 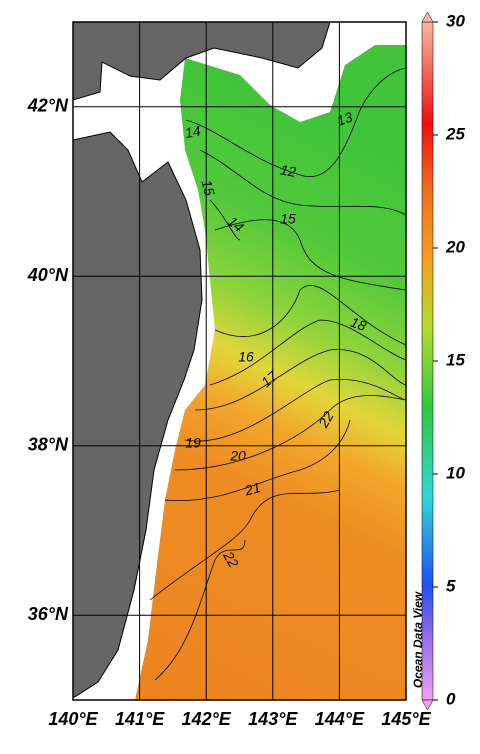 What do you see at coordinates (237, 456) in the screenshot?
I see `contour-label: 20` at bounding box center [237, 456].